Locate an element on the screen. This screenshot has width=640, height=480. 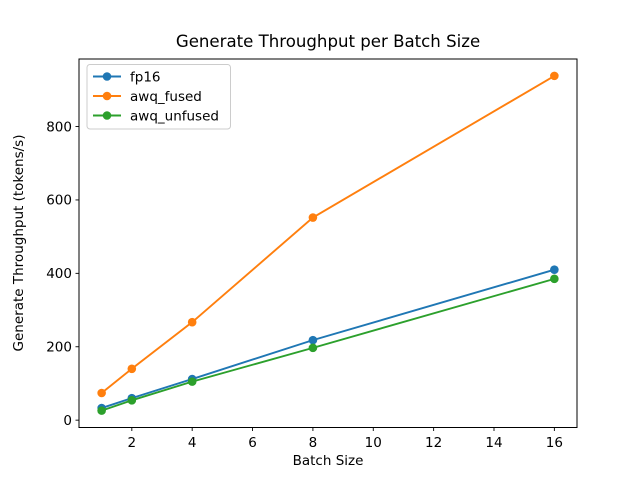
y-tick-label: 200 is located at coordinates (59, 348).